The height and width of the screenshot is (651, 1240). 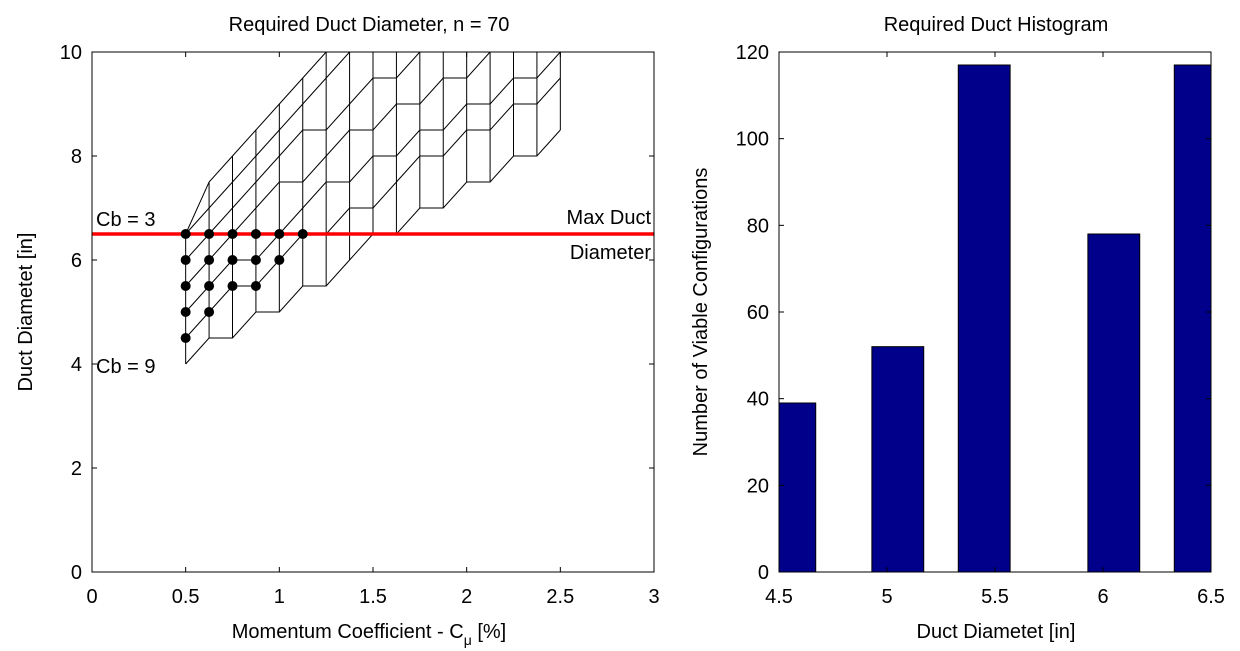 What do you see at coordinates (125, 367) in the screenshot?
I see `cb9-annotation: Cb = 9` at bounding box center [125, 367].